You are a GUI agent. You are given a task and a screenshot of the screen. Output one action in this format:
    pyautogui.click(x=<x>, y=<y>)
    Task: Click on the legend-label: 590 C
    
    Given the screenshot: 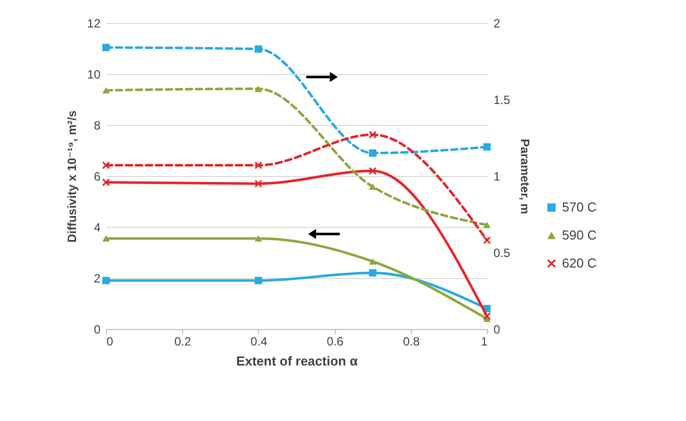 What is the action you would take?
    pyautogui.click(x=579, y=235)
    